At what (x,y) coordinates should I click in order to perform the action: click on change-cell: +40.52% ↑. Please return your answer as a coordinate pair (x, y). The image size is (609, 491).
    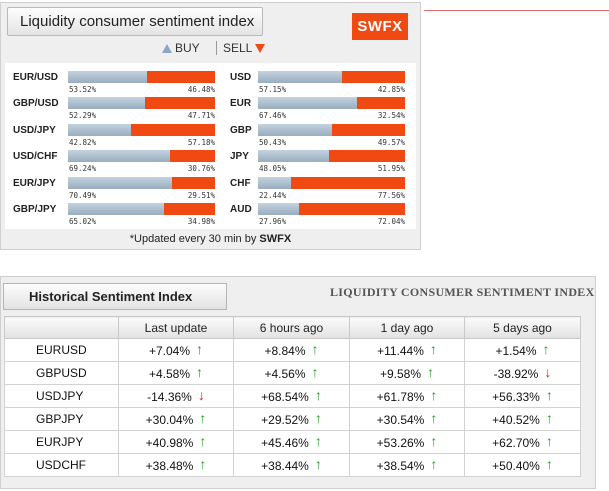
    Looking at the image, I should click on (522, 419).